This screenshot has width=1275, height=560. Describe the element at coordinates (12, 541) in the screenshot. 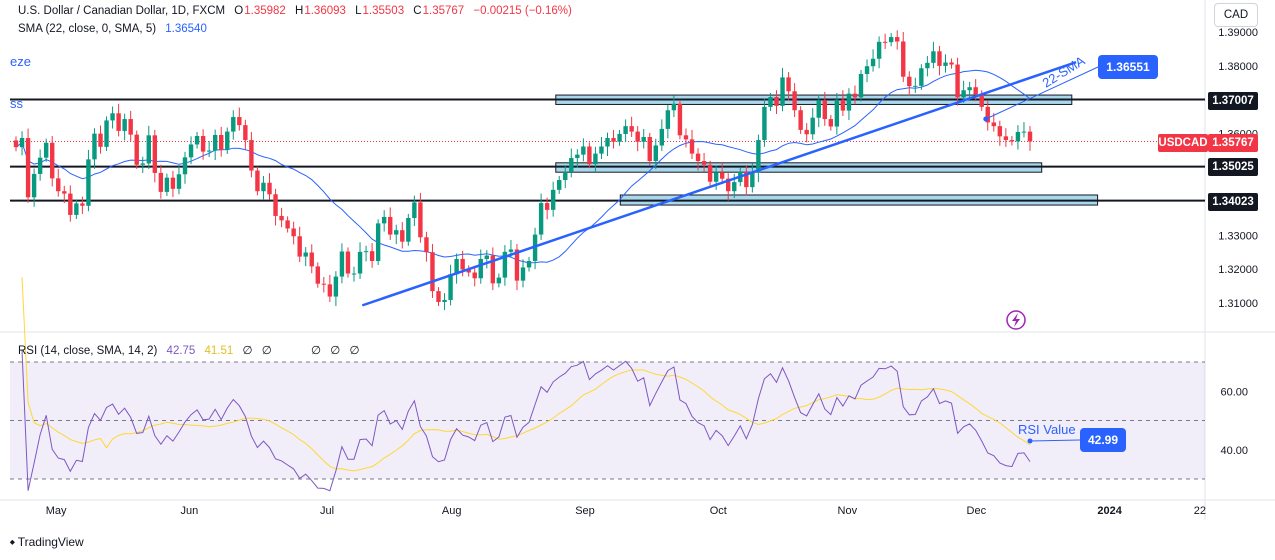

I see `tradingview-mark-icon: ⬩` at that location.